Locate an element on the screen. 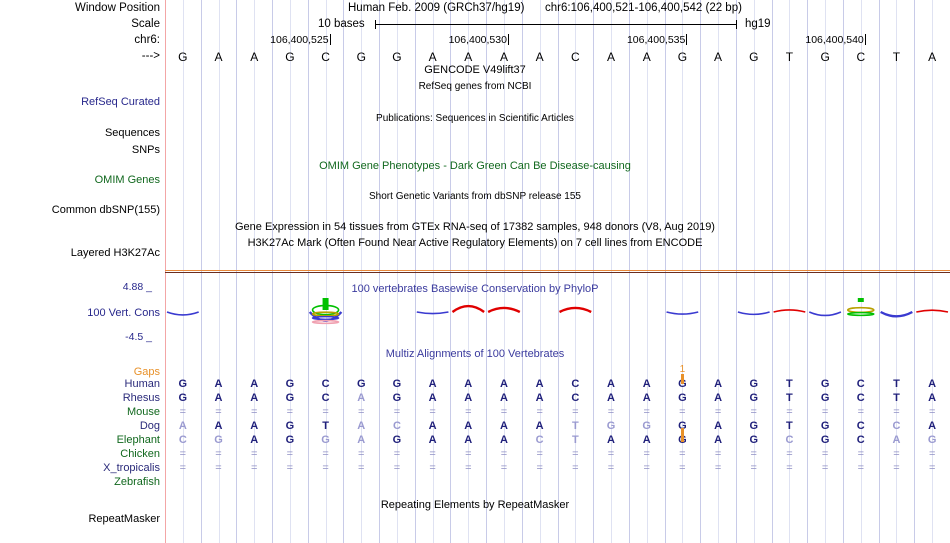 The height and width of the screenshot is (543, 950). species-label-dog: Dog is located at coordinates (149, 426).